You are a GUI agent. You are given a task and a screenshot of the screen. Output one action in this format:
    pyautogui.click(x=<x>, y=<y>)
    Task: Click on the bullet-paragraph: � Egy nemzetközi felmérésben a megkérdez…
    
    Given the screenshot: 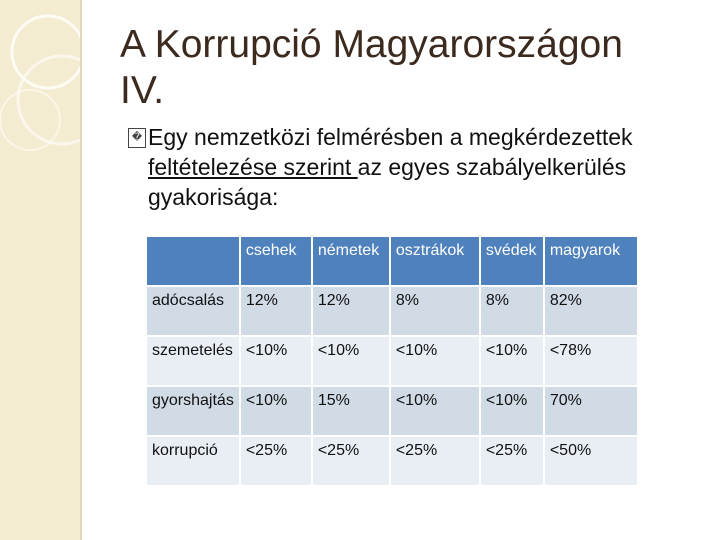 What is the action you would take?
    pyautogui.click(x=408, y=167)
    